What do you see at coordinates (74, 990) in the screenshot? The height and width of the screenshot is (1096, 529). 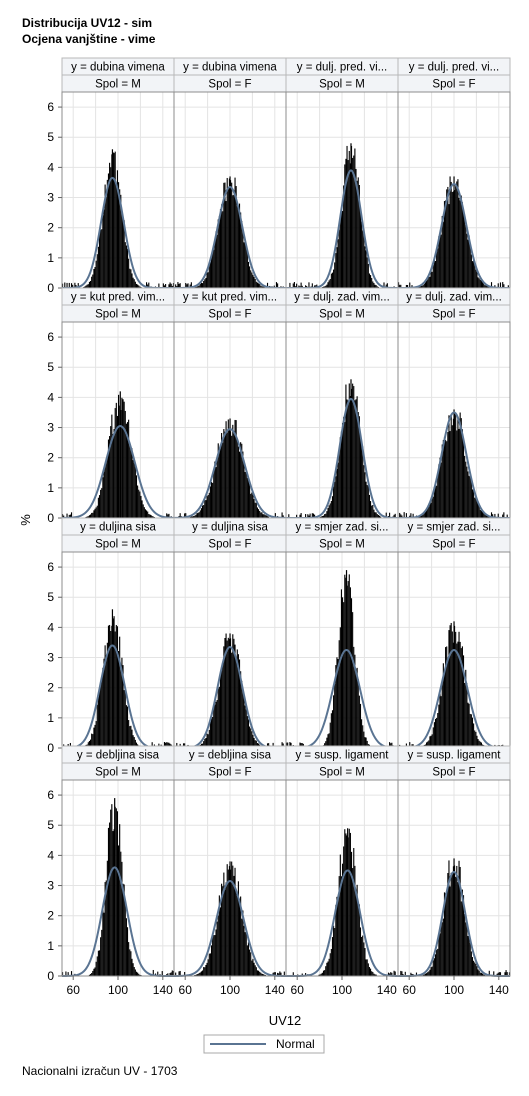 I see `x-tick-label: 60` at bounding box center [74, 990].